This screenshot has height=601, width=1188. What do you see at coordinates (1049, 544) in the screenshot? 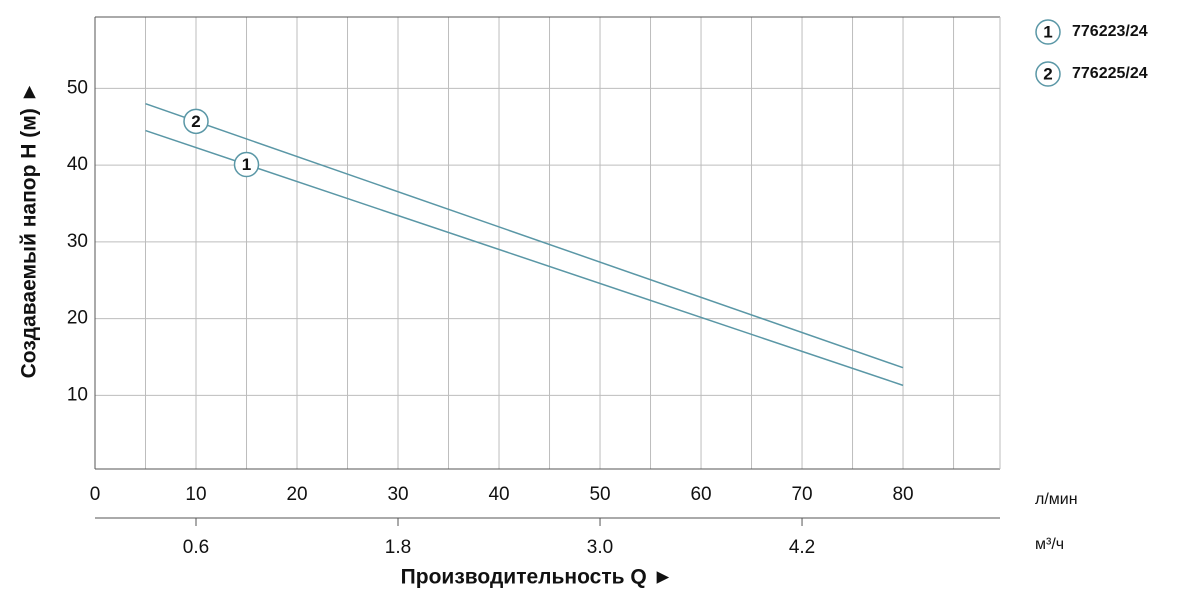
I see `x2-unit: м³/ч` at bounding box center [1049, 544].